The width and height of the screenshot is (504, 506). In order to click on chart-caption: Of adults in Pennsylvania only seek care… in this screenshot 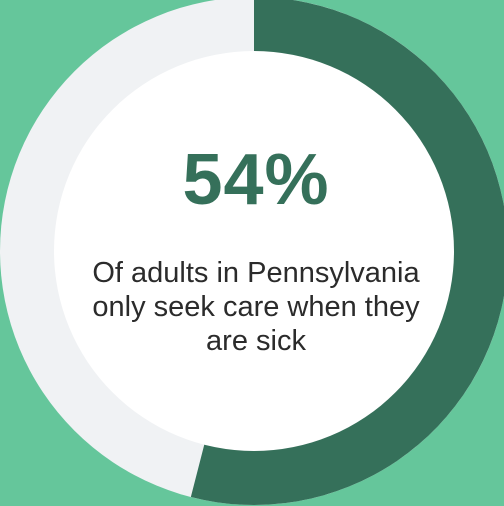, I will do `click(256, 307)`.